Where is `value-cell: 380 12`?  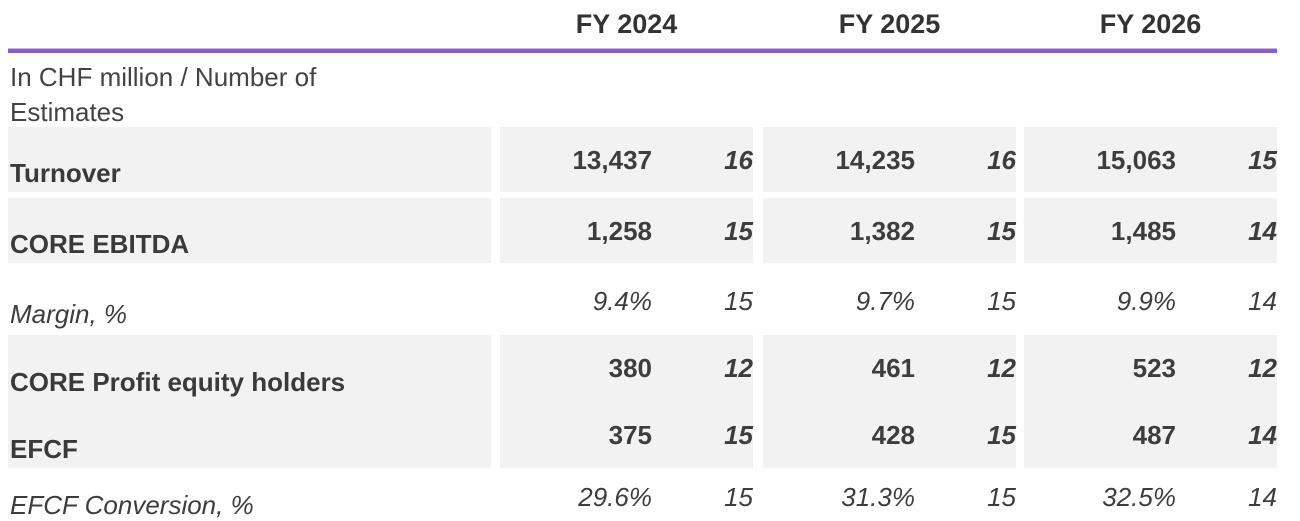 value-cell: 380 12 is located at coordinates (626, 368).